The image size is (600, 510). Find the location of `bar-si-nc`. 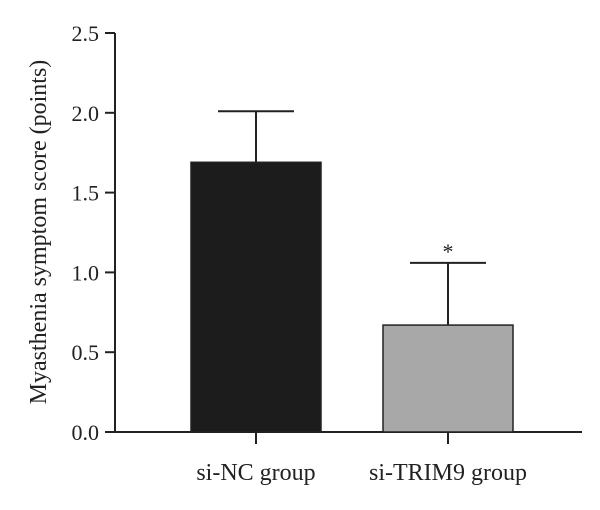

bar-si-nc is located at coordinates (256, 297).